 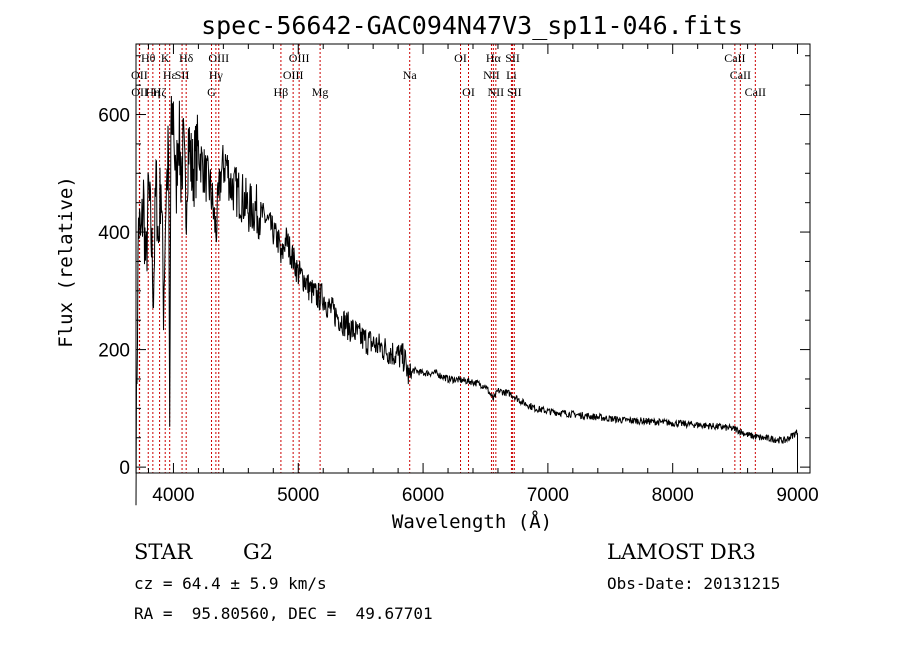 What do you see at coordinates (186, 58) in the screenshot?
I see `line-label-2: Hδ` at bounding box center [186, 58].